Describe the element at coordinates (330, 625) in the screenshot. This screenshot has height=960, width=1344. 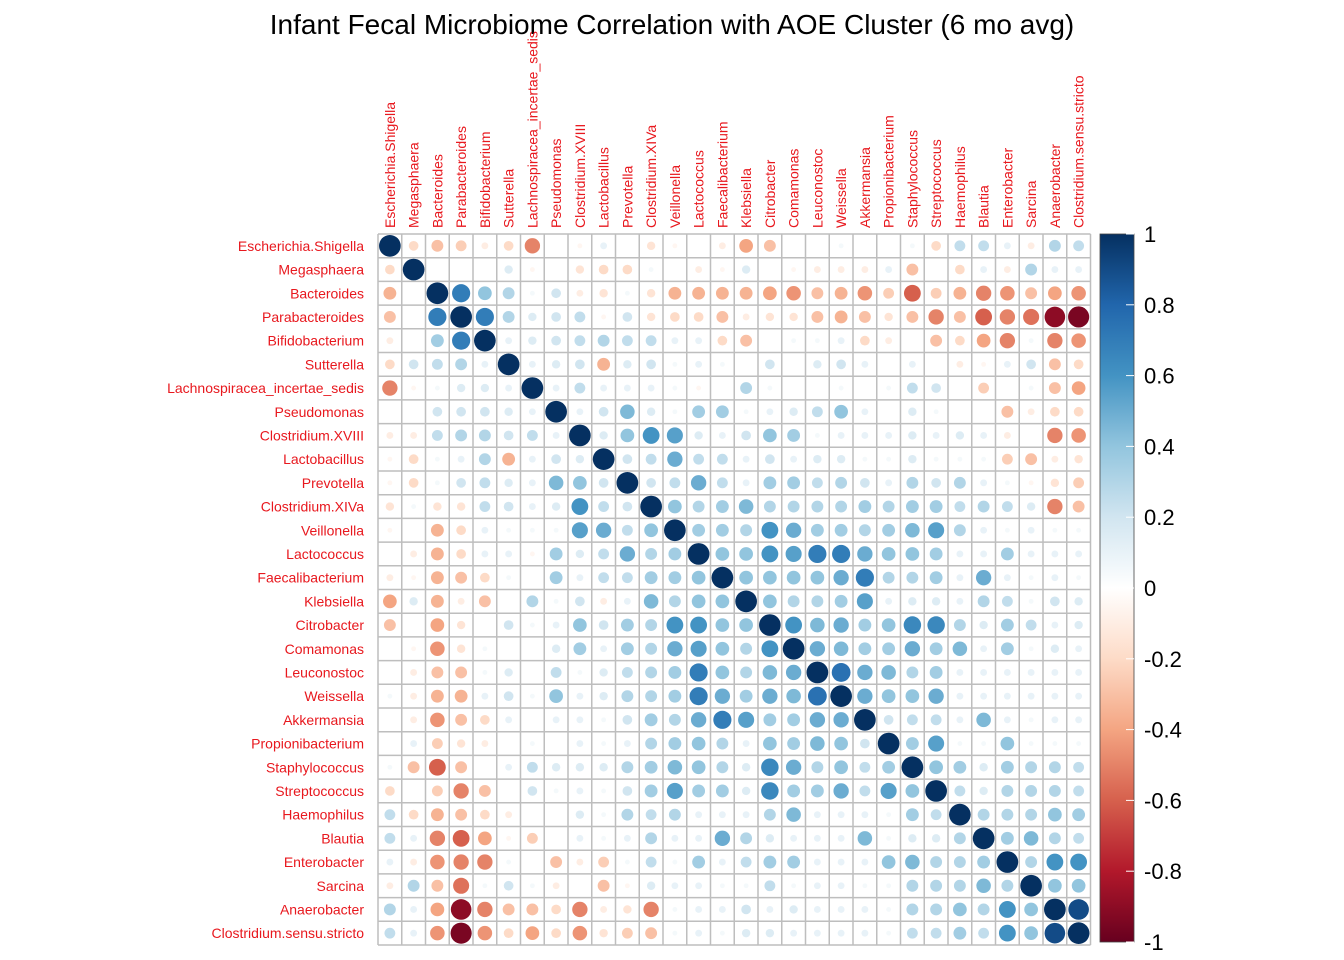
I see `row-label: Citrobacter` at that location.